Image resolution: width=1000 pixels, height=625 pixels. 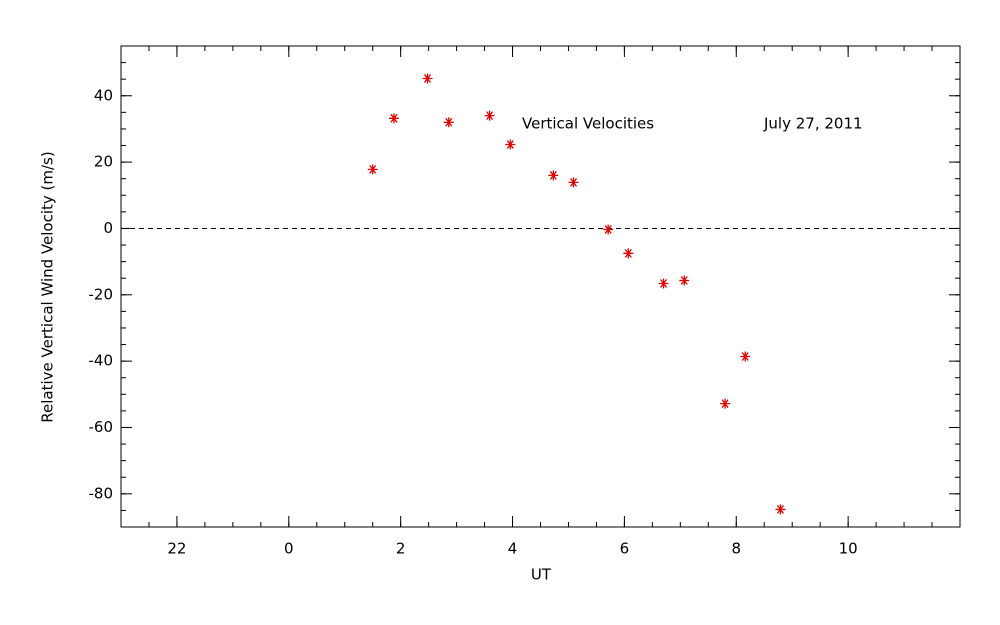 I want to click on x-tick-label: 2, so click(x=401, y=549).